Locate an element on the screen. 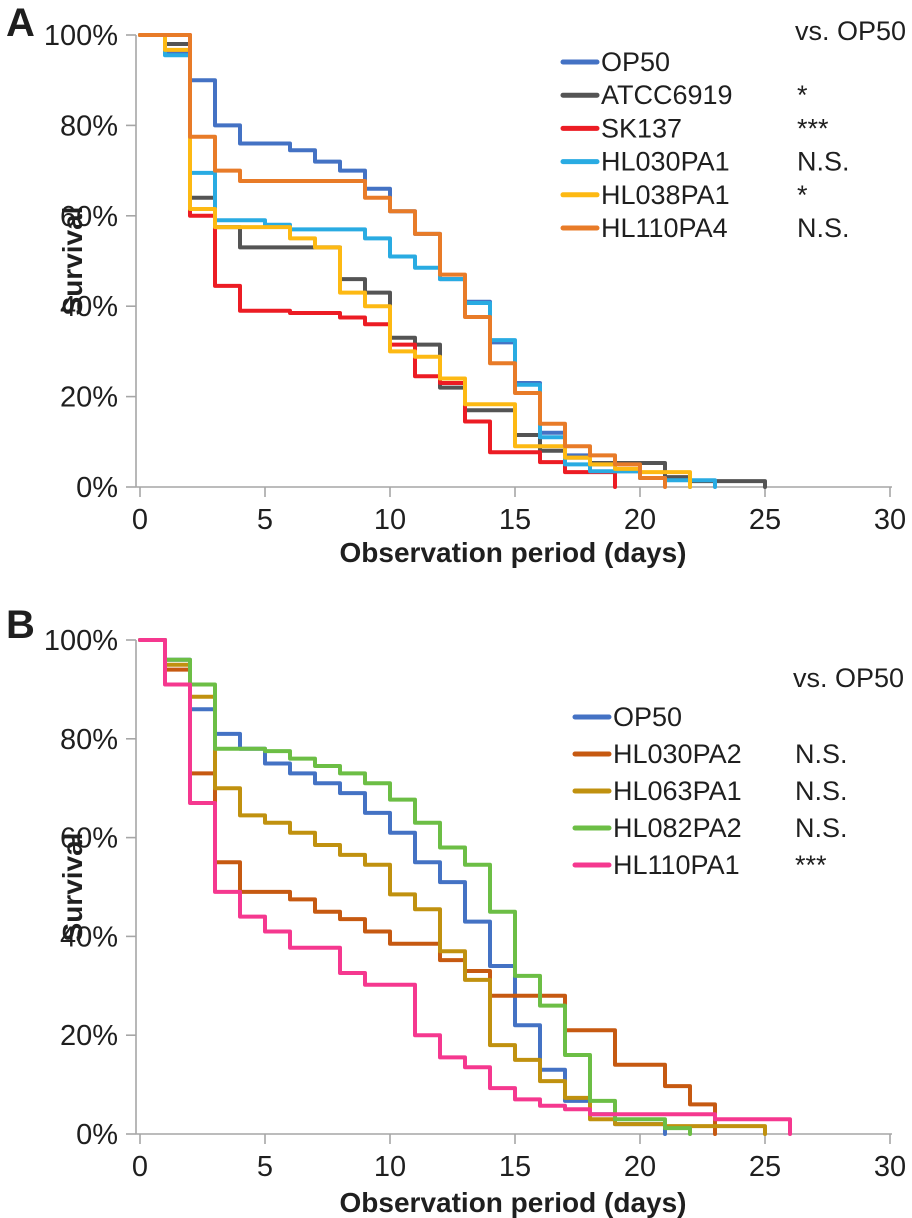 This screenshot has height=1218, width=912. panel-letter: A is located at coordinates (20, 23).